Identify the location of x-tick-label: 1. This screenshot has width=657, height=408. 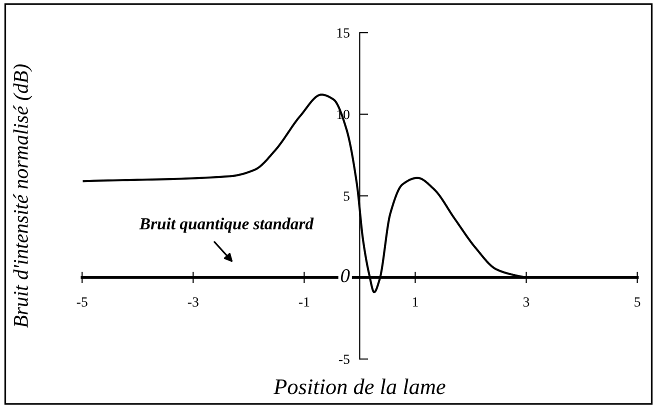
(415, 302).